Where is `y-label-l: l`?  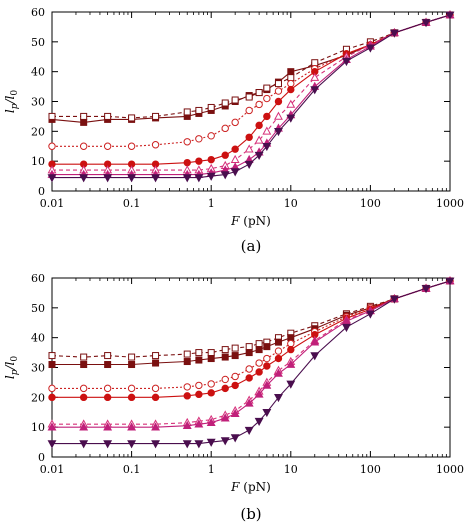
y-label-l: l is located at coordinates (10, 111).